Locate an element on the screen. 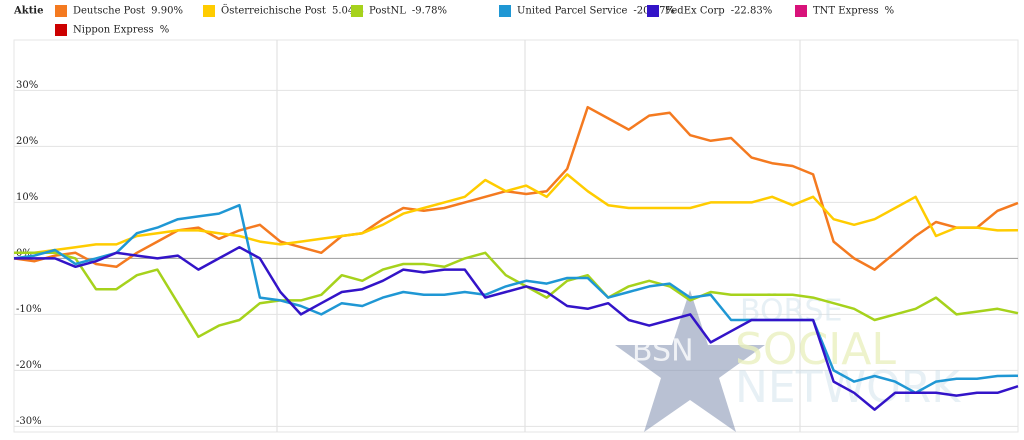  y-tick-label: -10% is located at coordinates (29, 309).